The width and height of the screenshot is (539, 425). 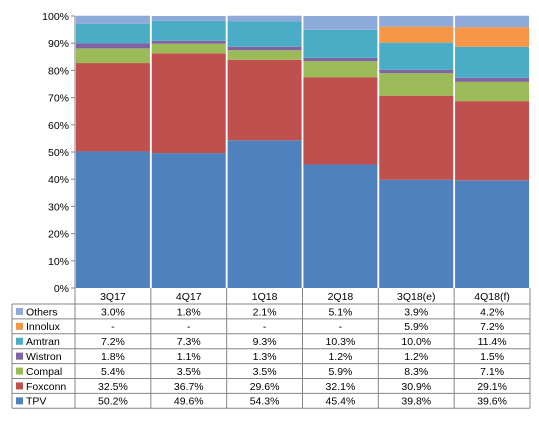 I want to click on category-label-3q18-e: 3Q18(e), so click(x=416, y=297).